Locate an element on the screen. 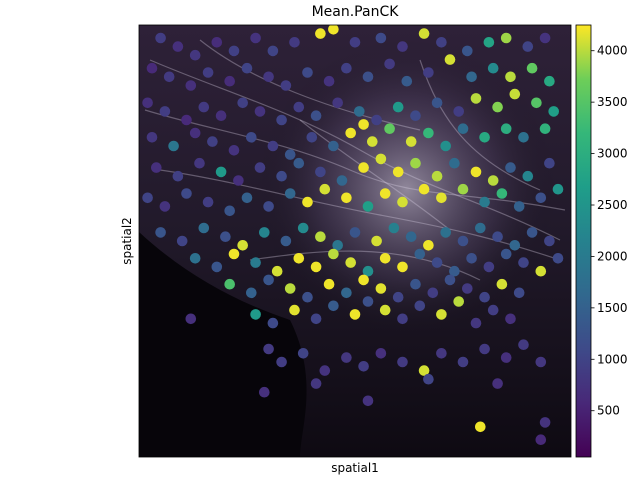 This screenshot has width=640, height=480. colorbar-tick-label: 1000 is located at coordinates (612, 359).